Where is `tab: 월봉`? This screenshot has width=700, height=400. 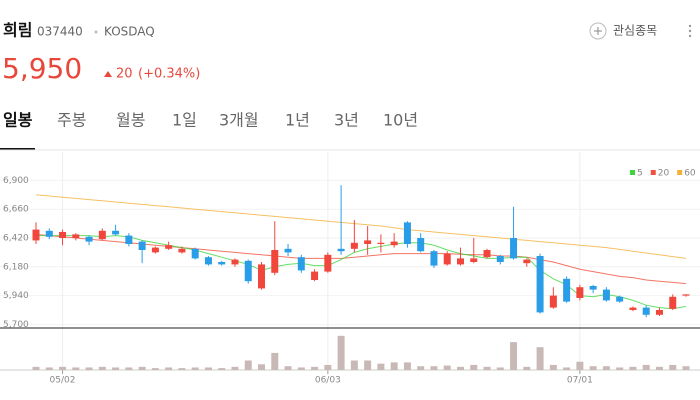 tab: 월봉 is located at coordinates (130, 120).